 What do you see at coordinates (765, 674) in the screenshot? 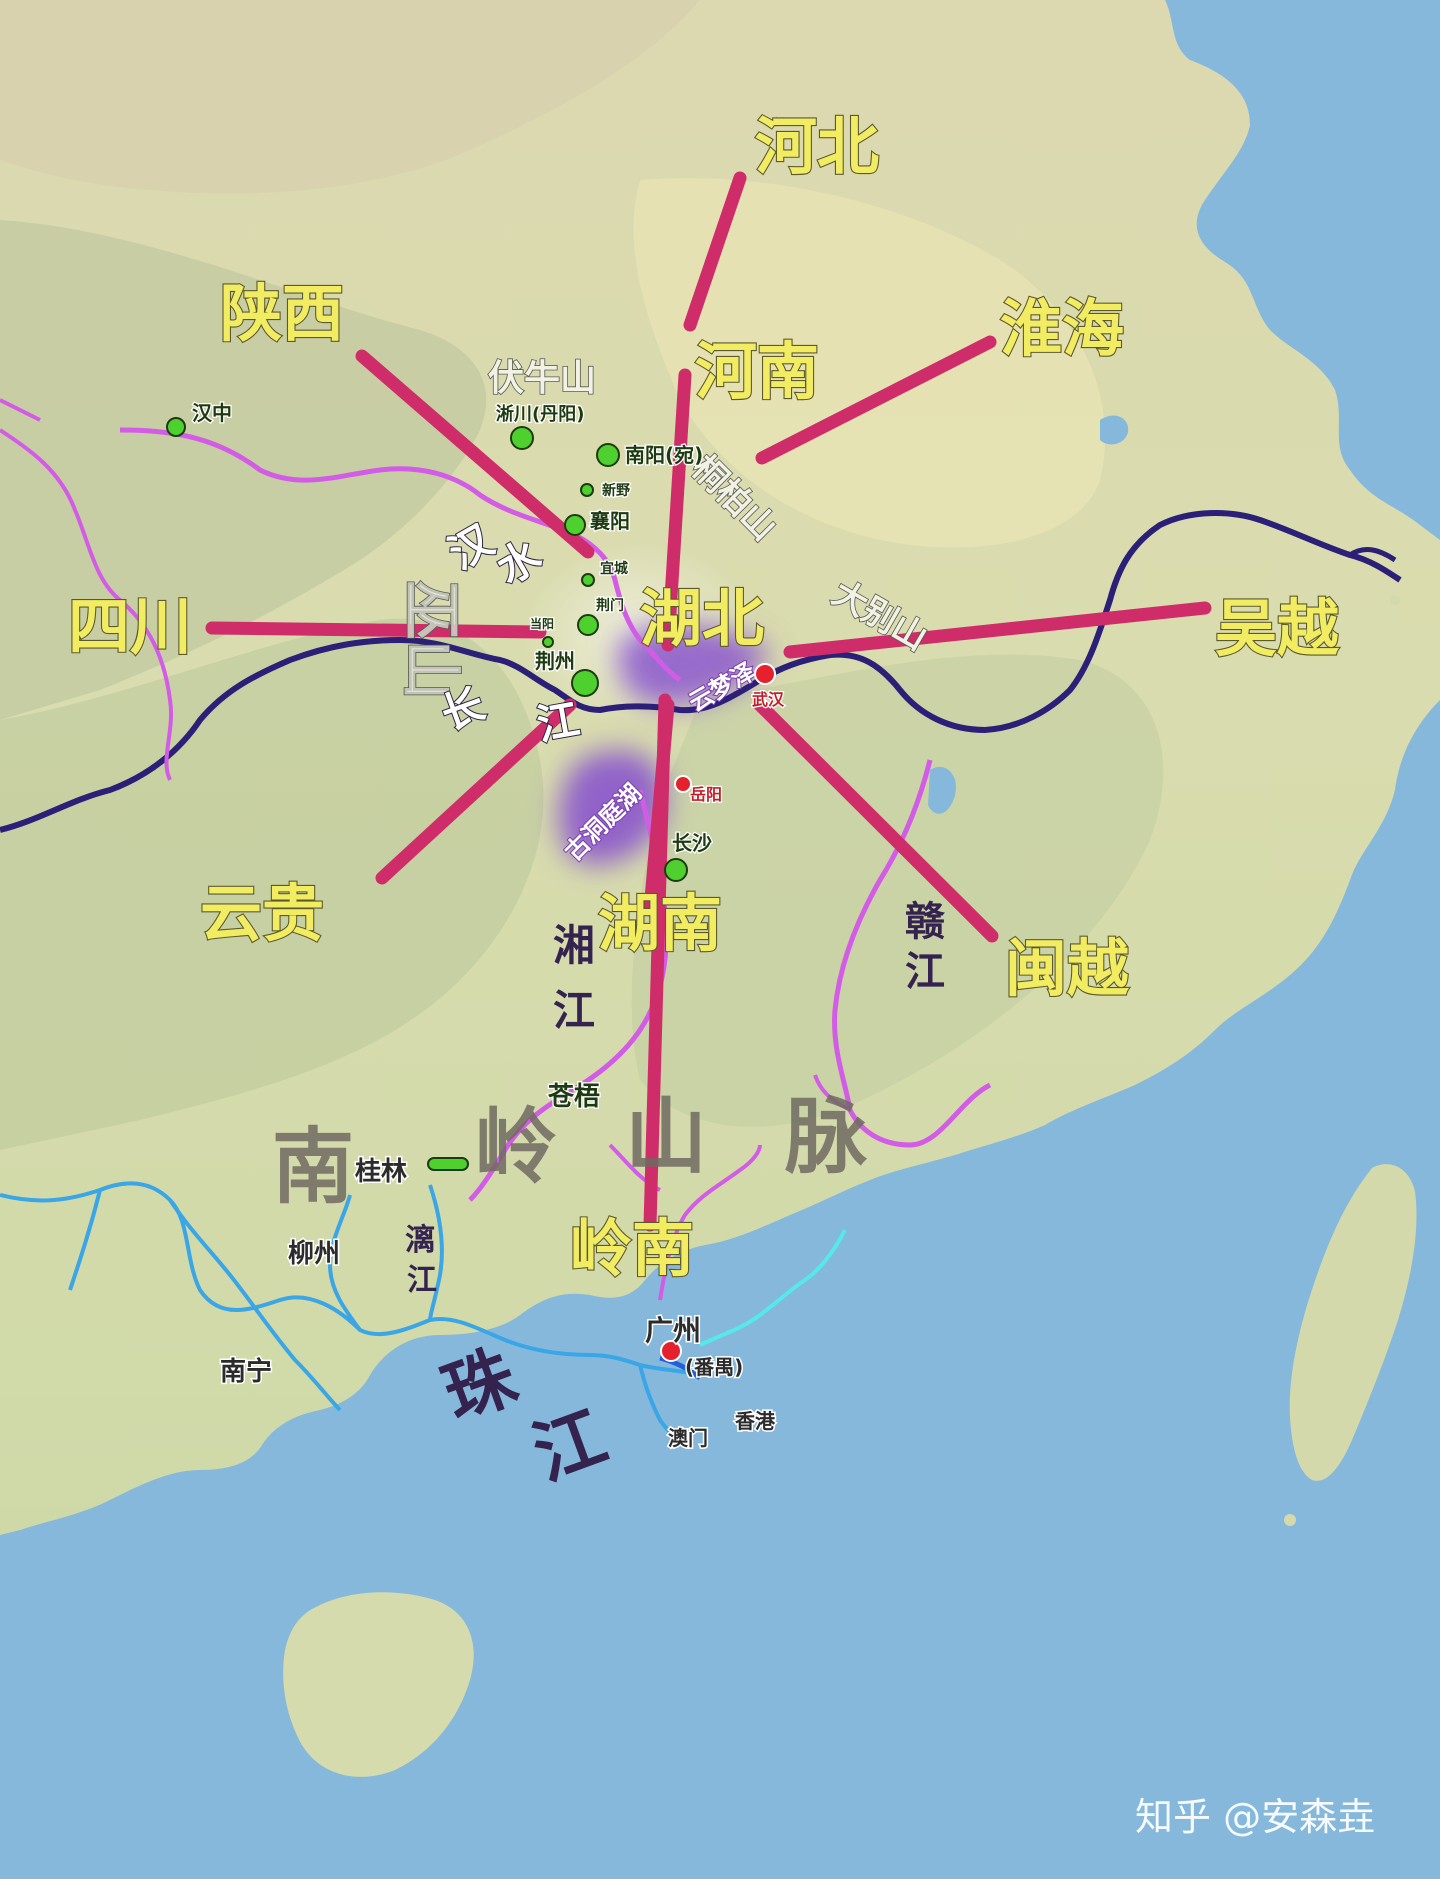
I see `place-marker-wuhan` at bounding box center [765, 674].